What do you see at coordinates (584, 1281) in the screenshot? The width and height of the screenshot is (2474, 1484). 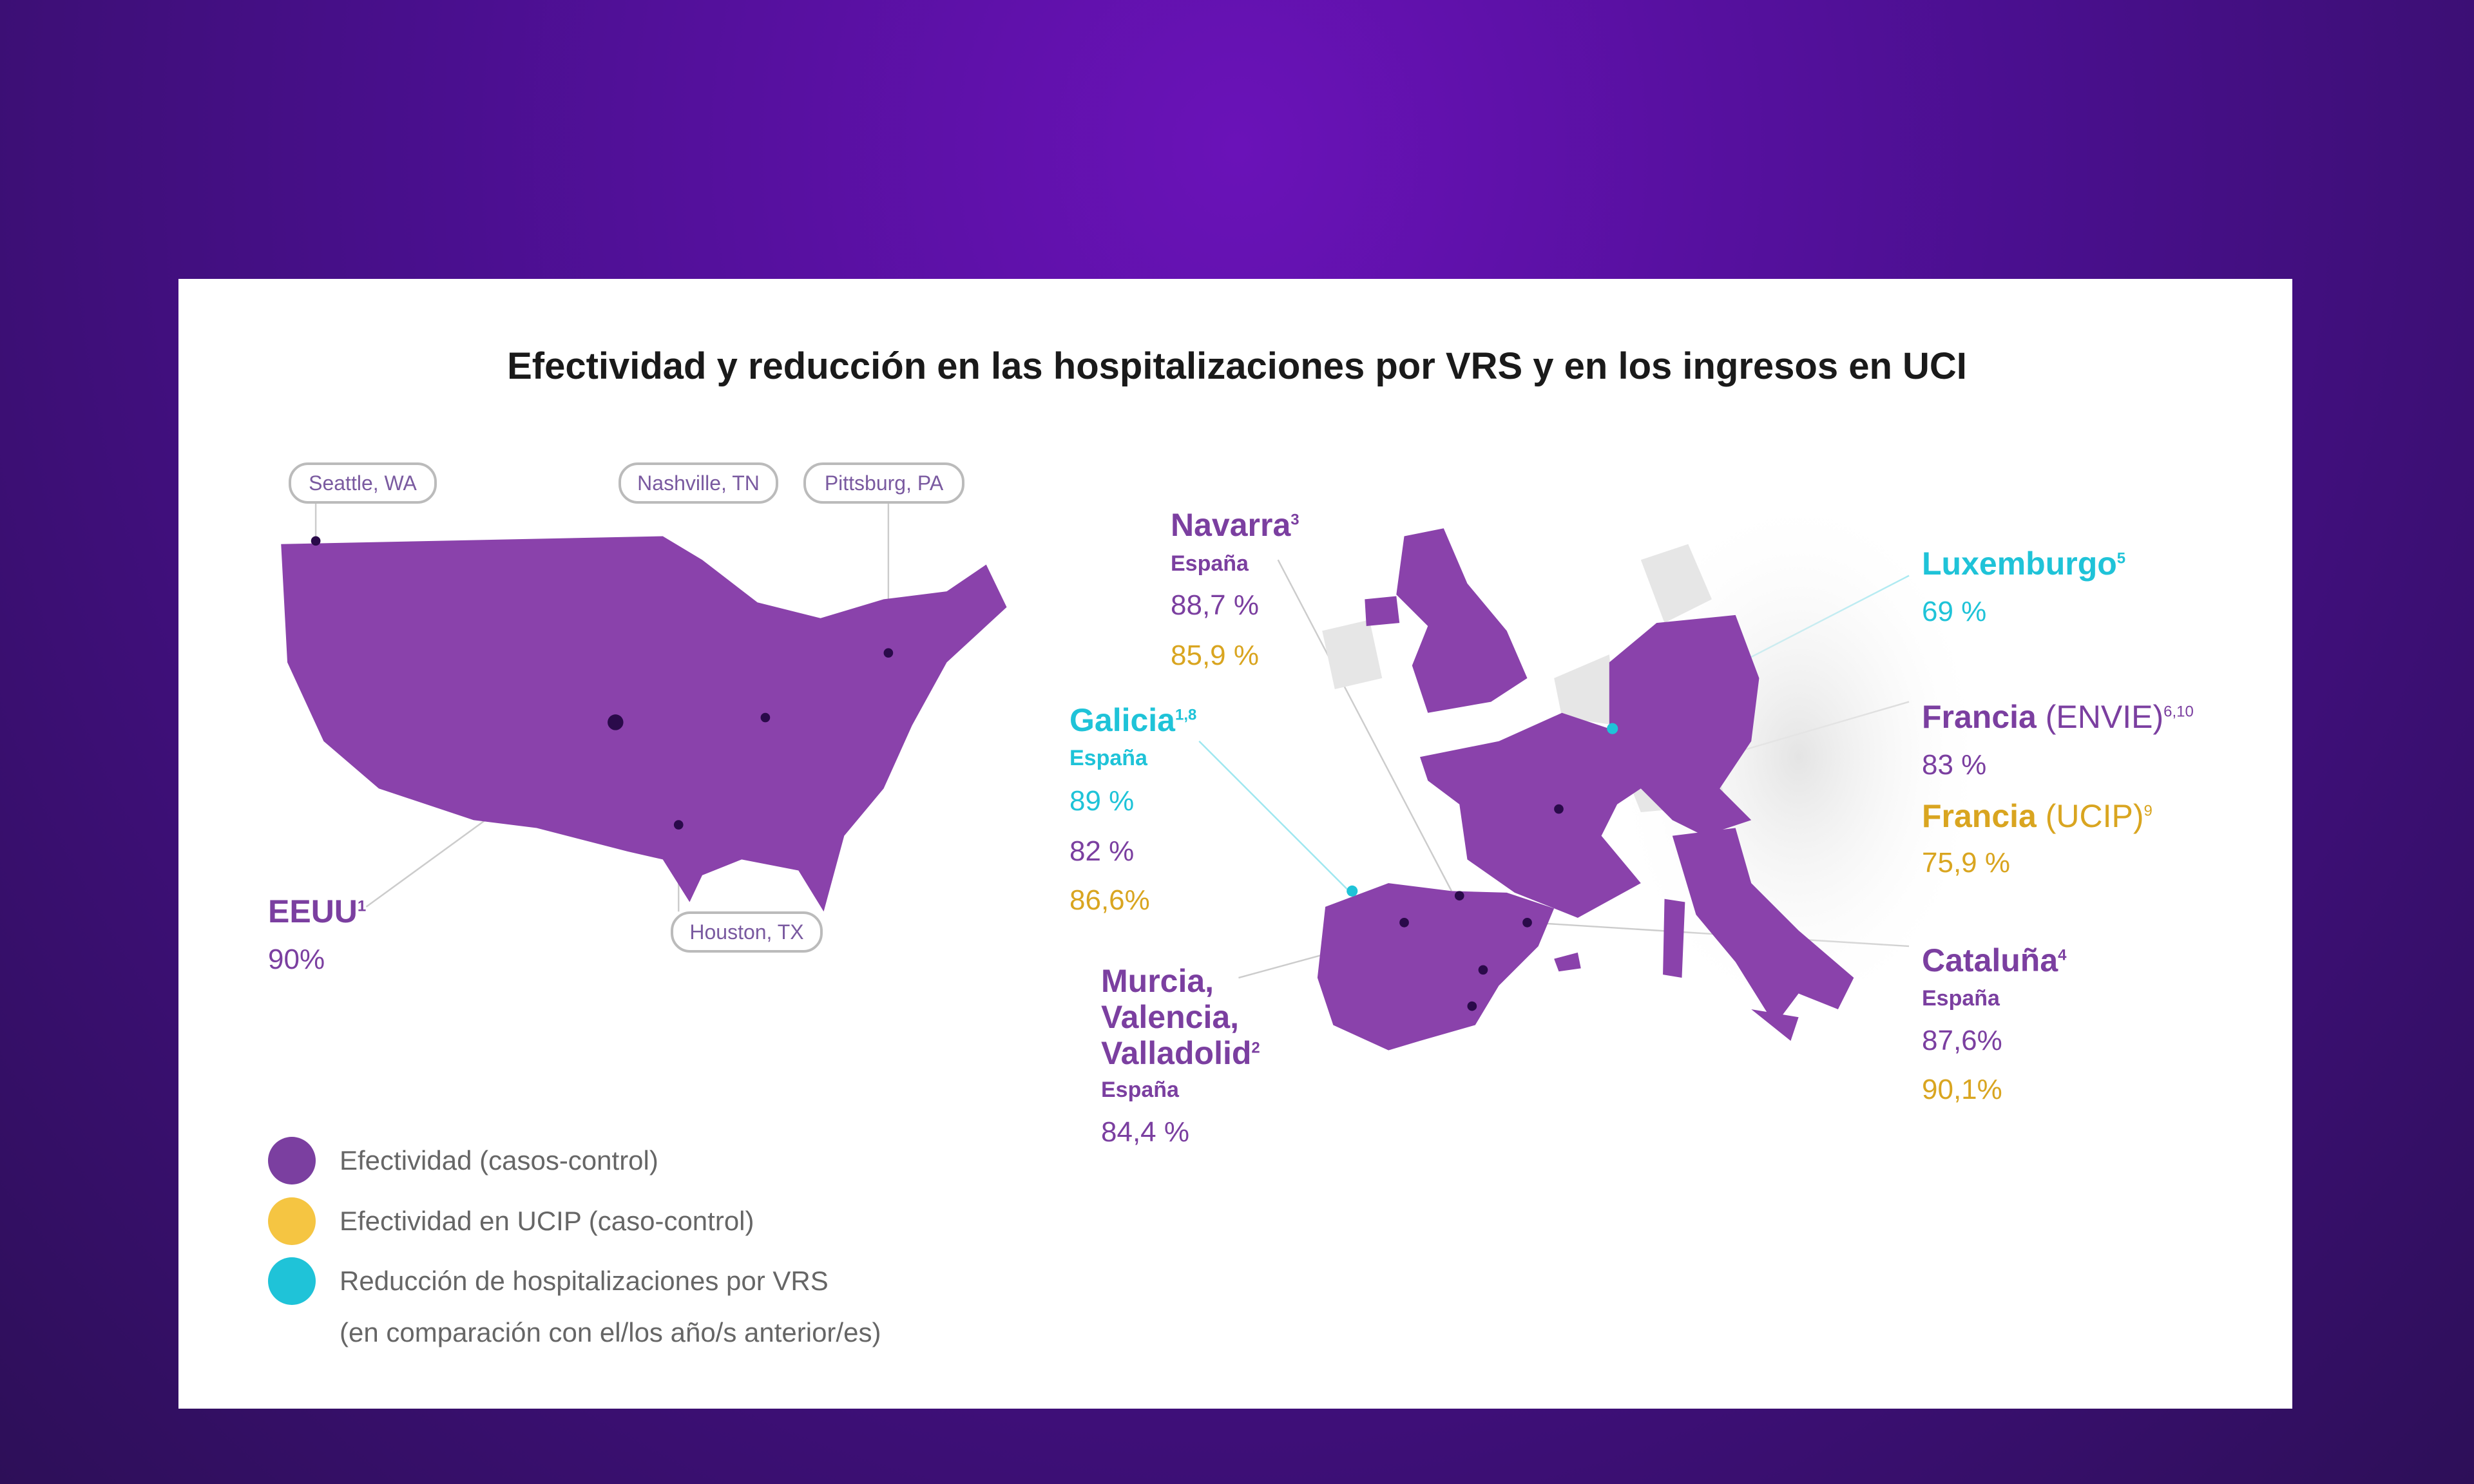 I see `legend-reduction-label: Reducción de hospitalizaciones por VRS` at bounding box center [584, 1281].